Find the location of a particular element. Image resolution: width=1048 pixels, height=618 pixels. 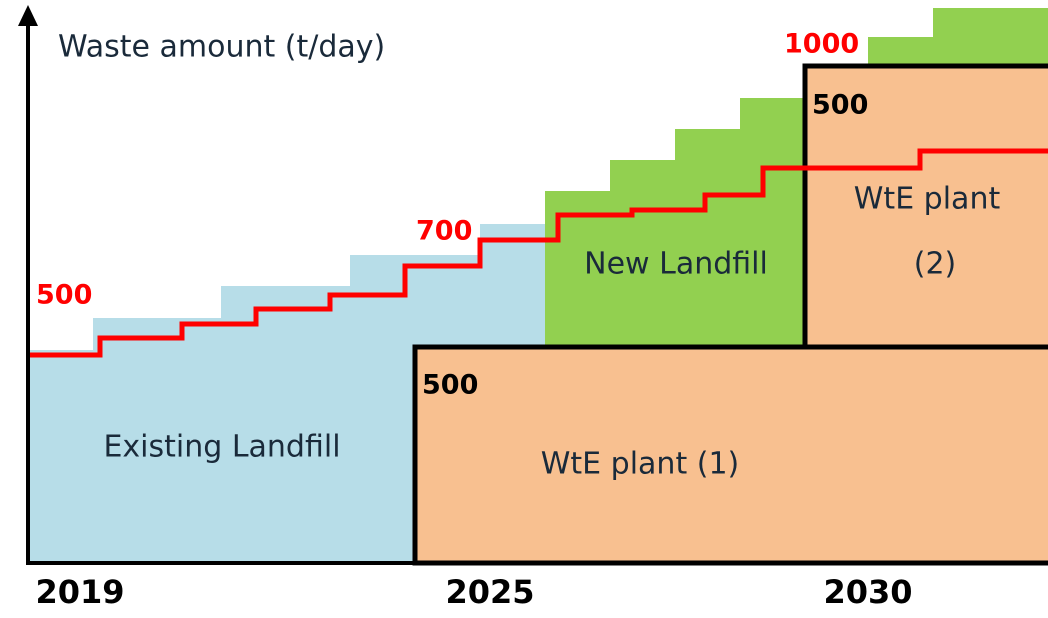

year-label: 2030 is located at coordinates (867, 592).